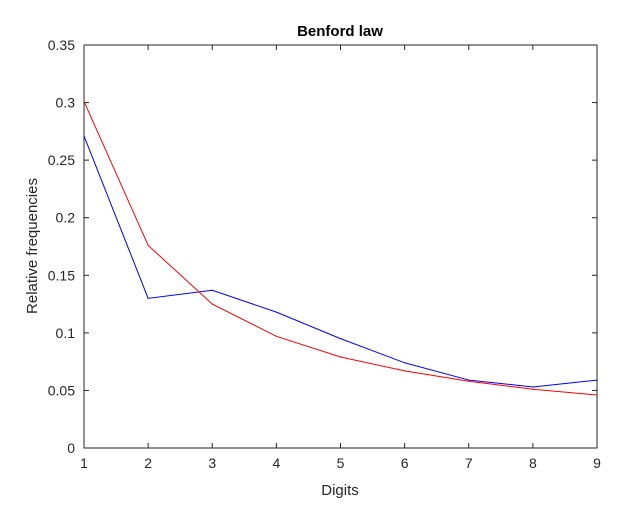 The width and height of the screenshot is (640, 511). I want to click on y-tick-label: 0.25, so click(61, 160).